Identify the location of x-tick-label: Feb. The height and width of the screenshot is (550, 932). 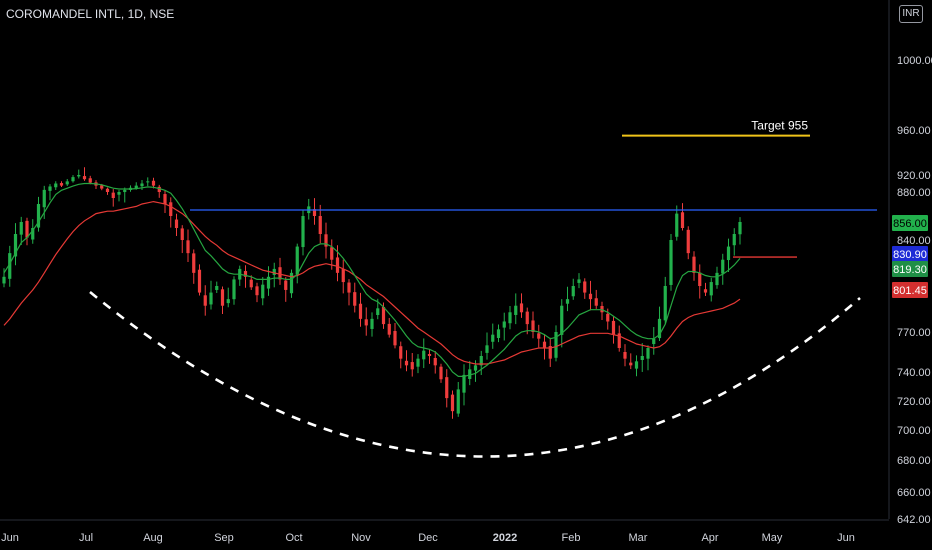
(571, 538).